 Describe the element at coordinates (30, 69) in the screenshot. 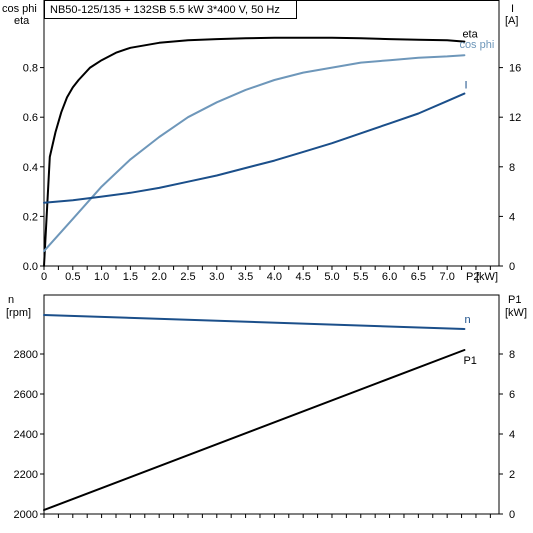

I see `left-tick-label: 0.8` at that location.